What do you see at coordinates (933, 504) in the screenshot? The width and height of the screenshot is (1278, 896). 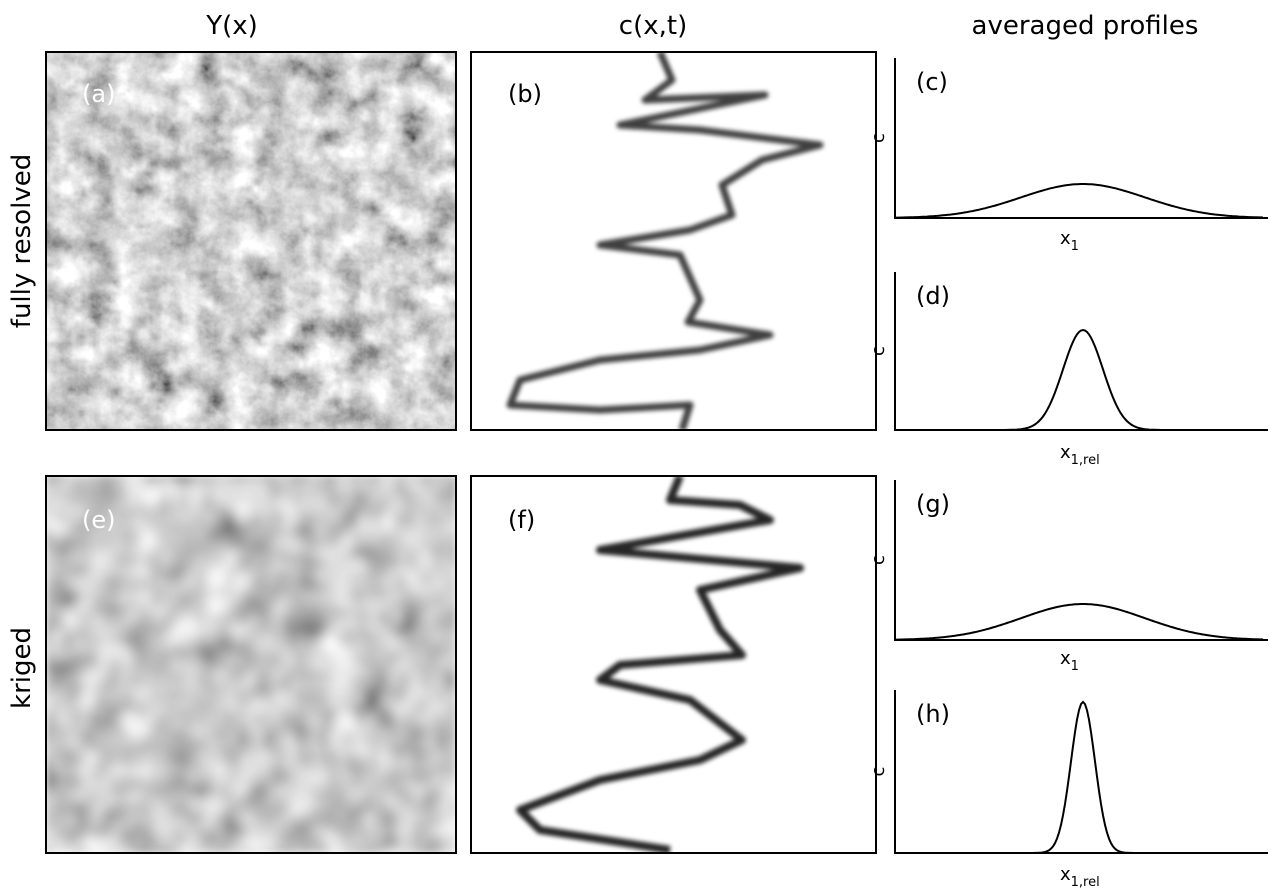 I see `panel-label: (g)` at bounding box center [933, 504].